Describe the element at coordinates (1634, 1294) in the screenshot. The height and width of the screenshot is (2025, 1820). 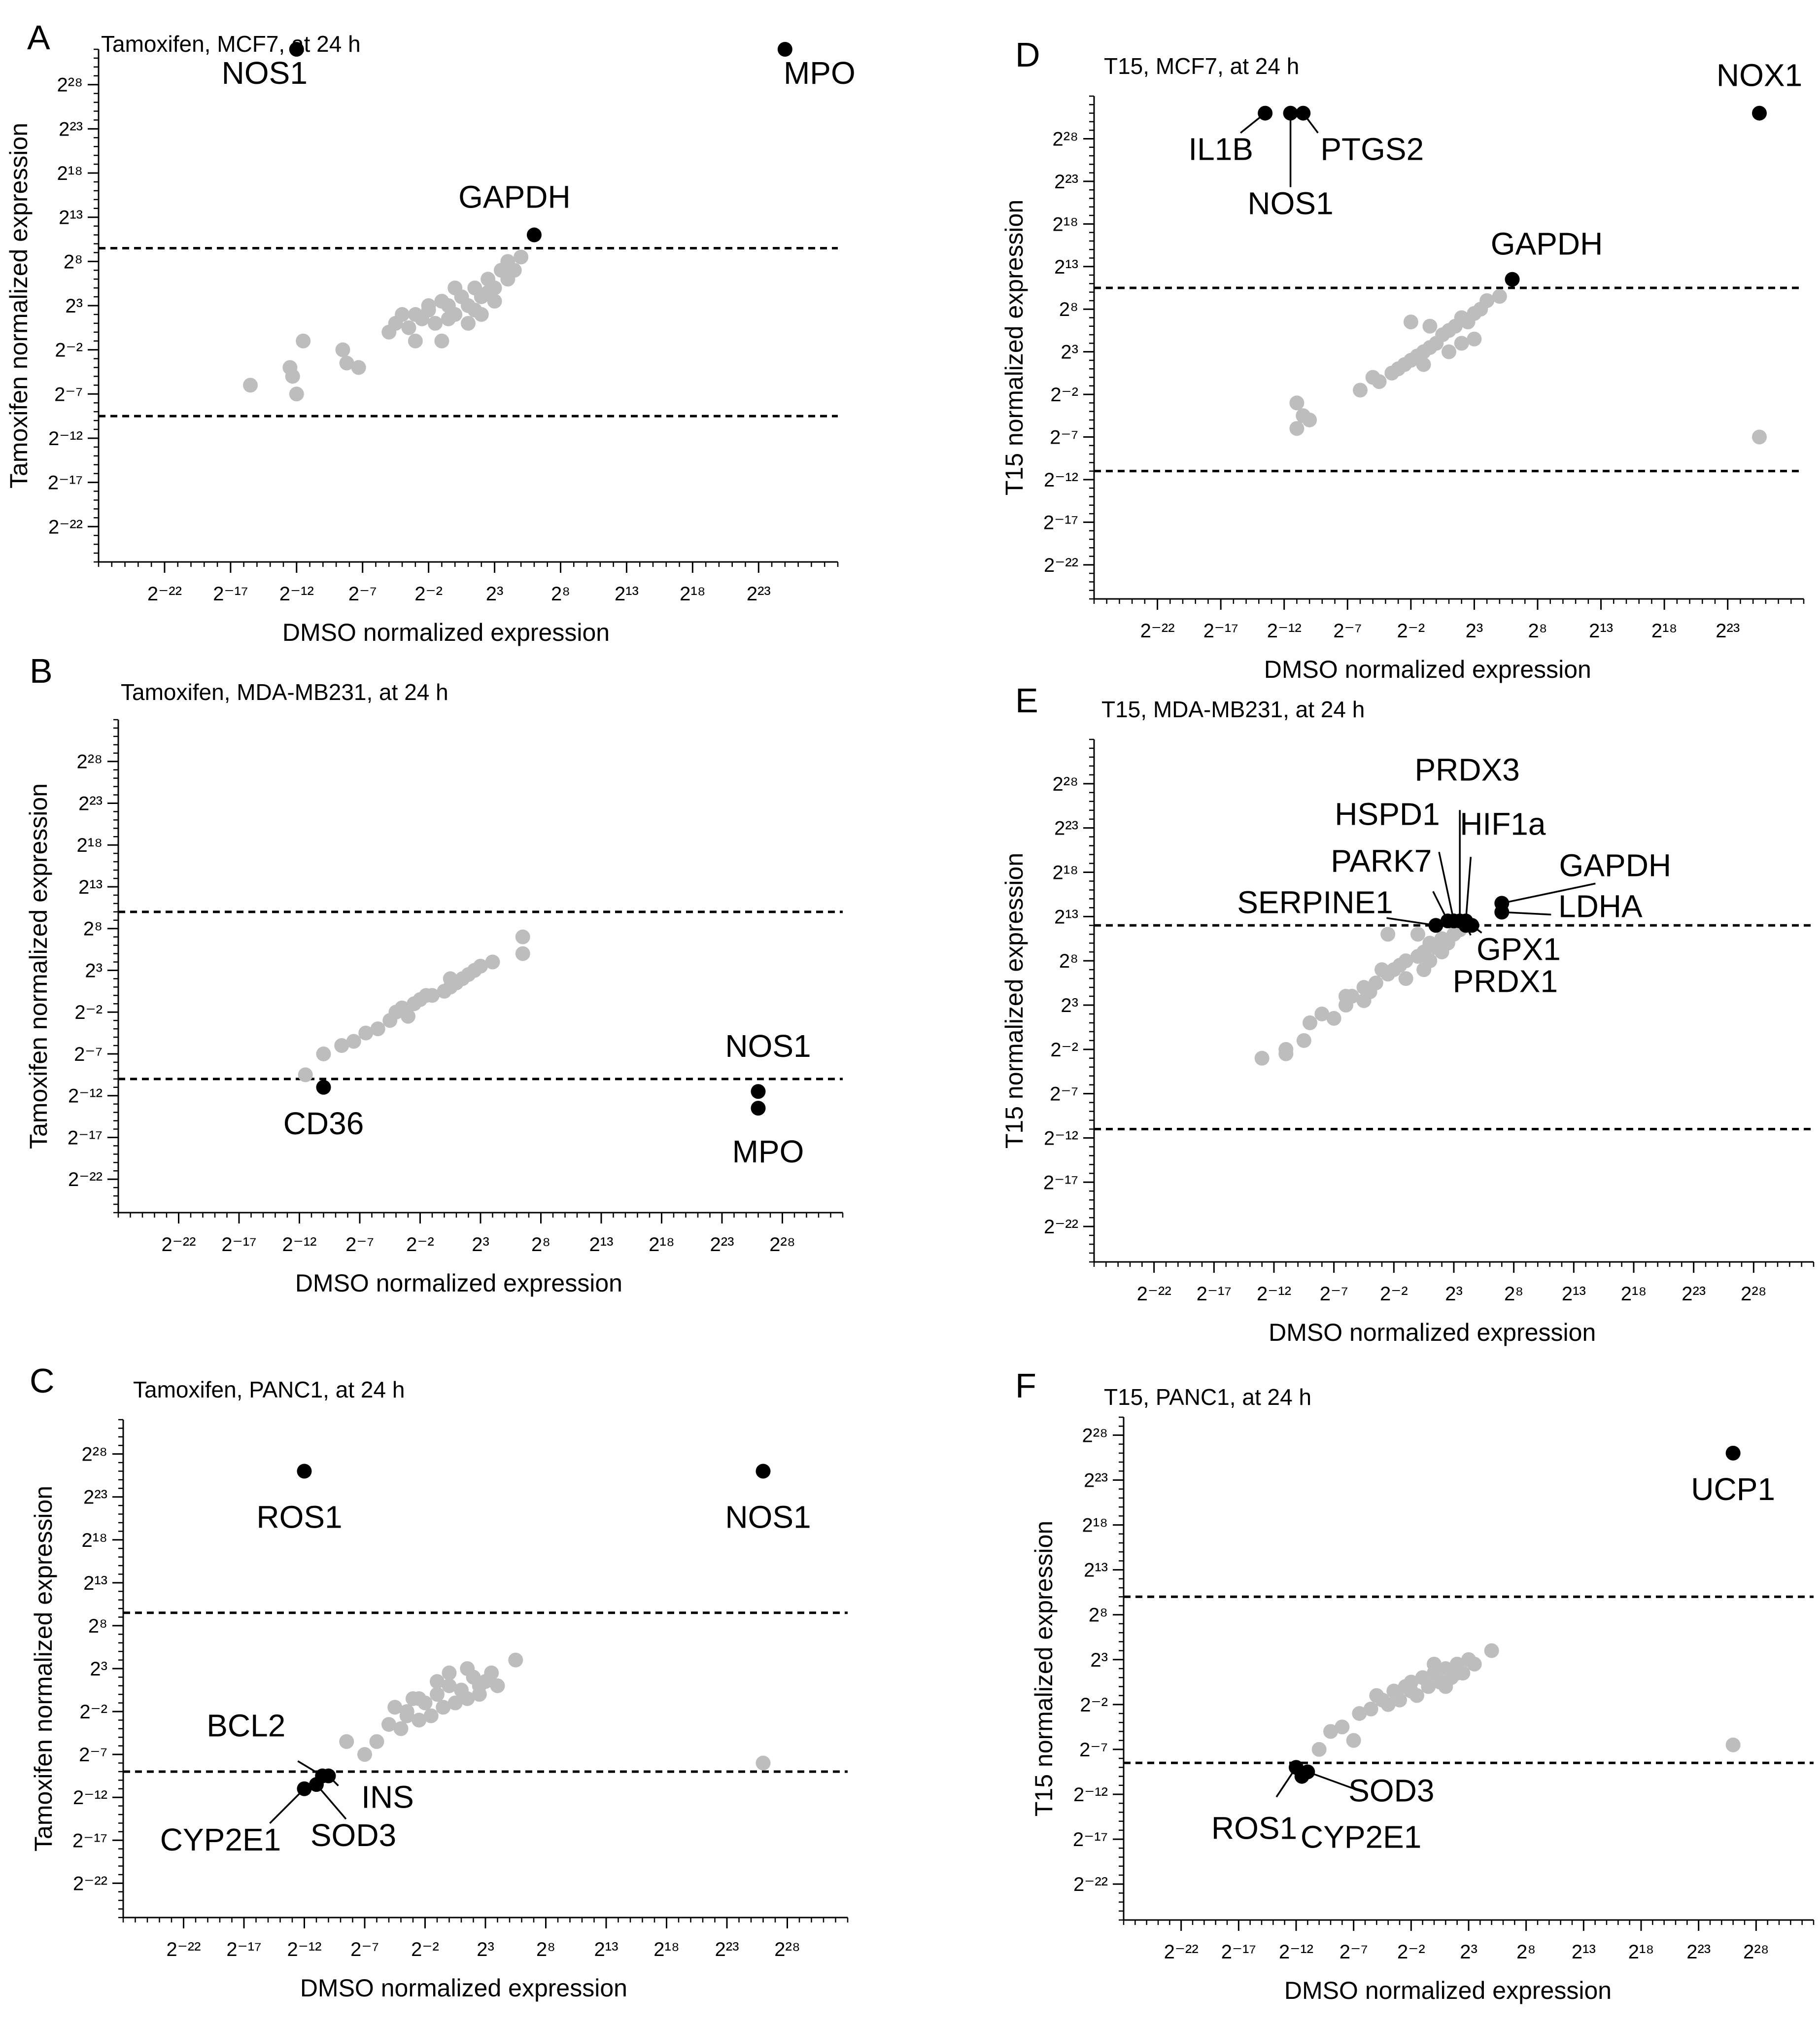
I see `x-tick-label: 2¹⁸` at that location.